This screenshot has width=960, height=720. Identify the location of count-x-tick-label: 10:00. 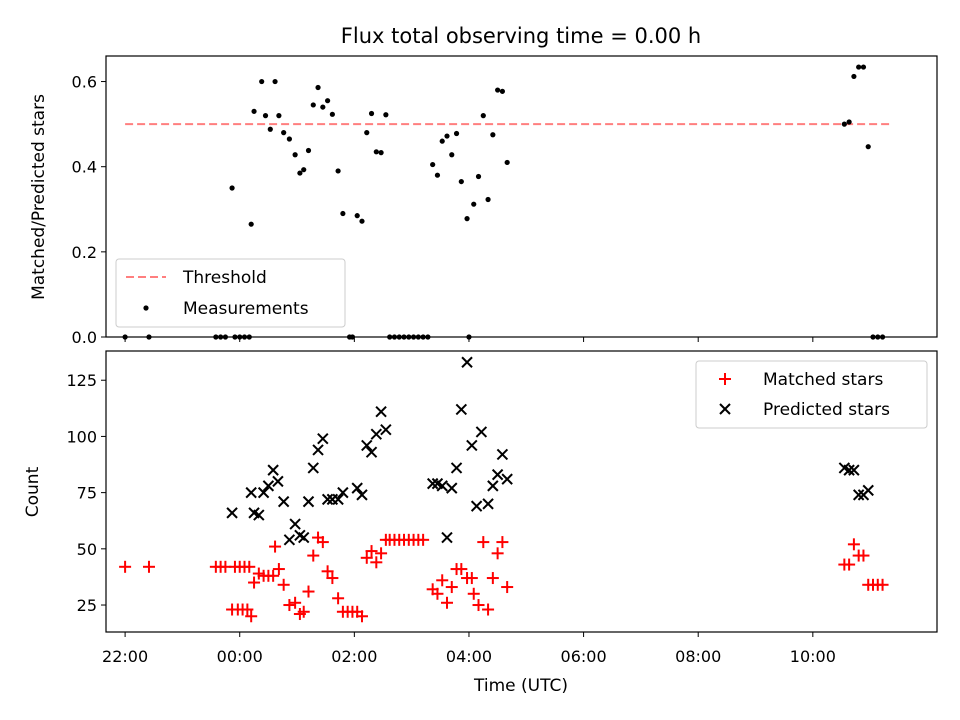
(813, 656).